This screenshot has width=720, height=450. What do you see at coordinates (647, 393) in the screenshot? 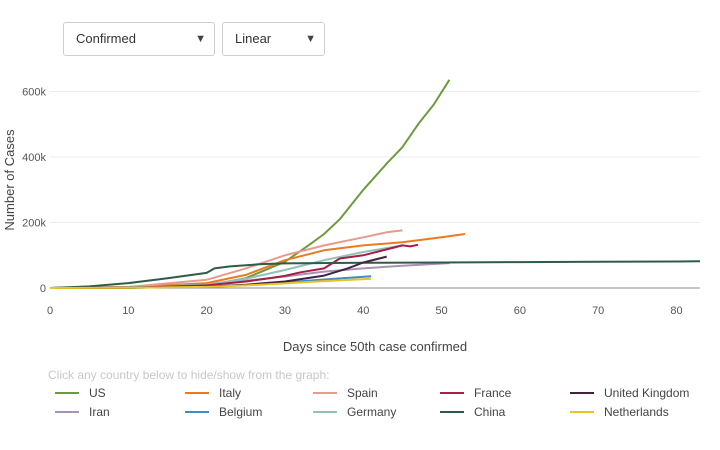
I see `legend-label: United Kingdom` at bounding box center [647, 393].